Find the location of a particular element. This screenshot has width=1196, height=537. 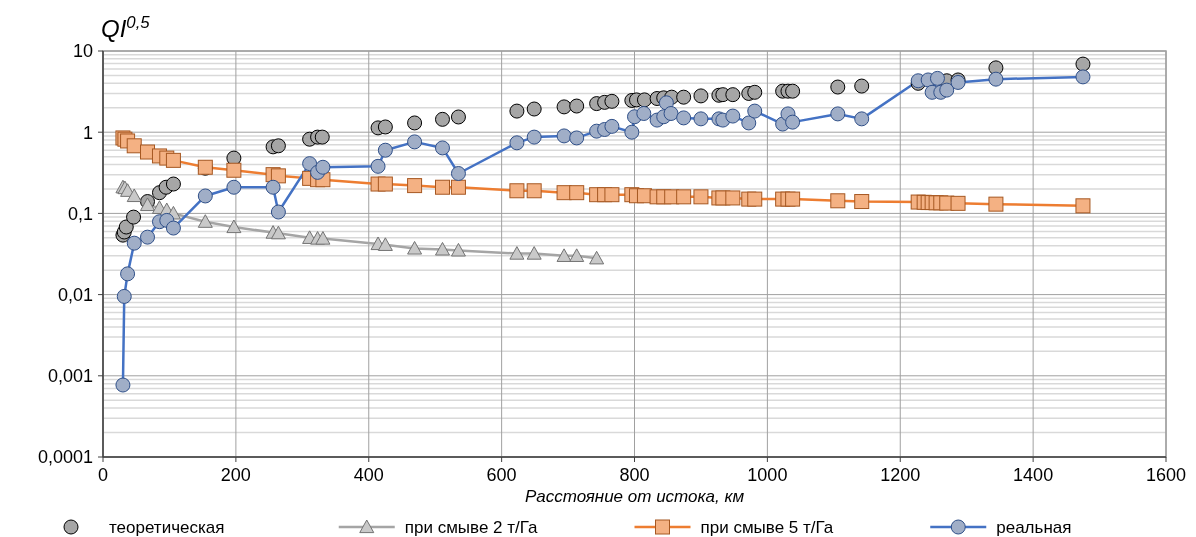

x-tick-label: 0 is located at coordinates (103, 475).